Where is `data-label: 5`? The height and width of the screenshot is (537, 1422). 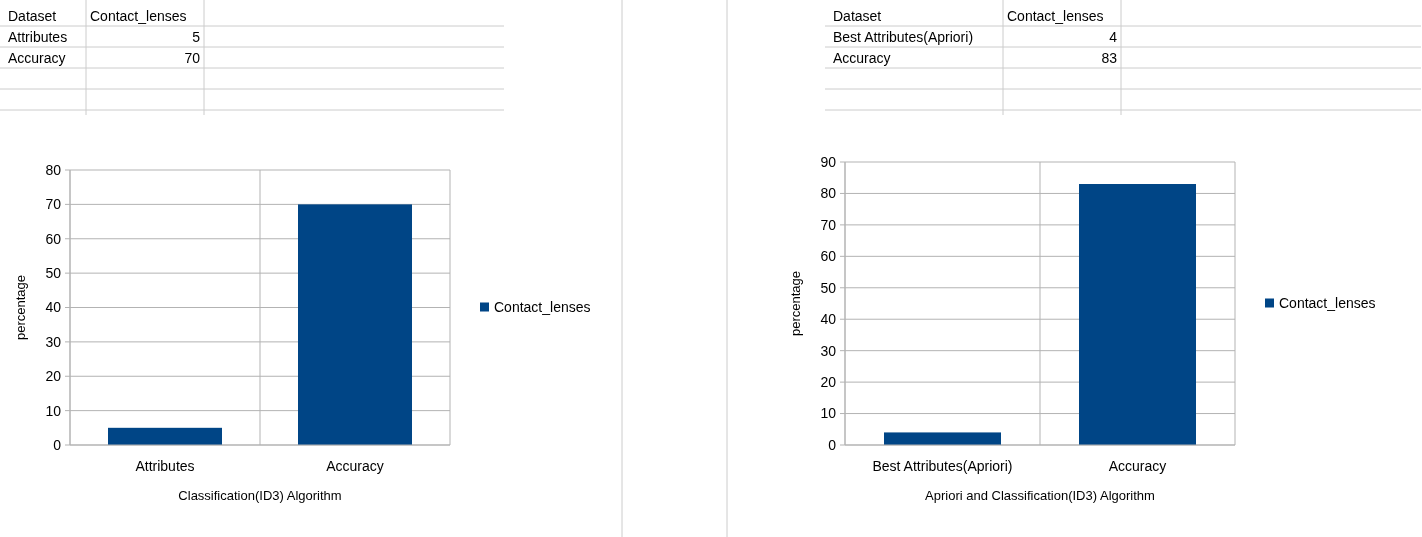 data-label: 5 is located at coordinates (196, 37).